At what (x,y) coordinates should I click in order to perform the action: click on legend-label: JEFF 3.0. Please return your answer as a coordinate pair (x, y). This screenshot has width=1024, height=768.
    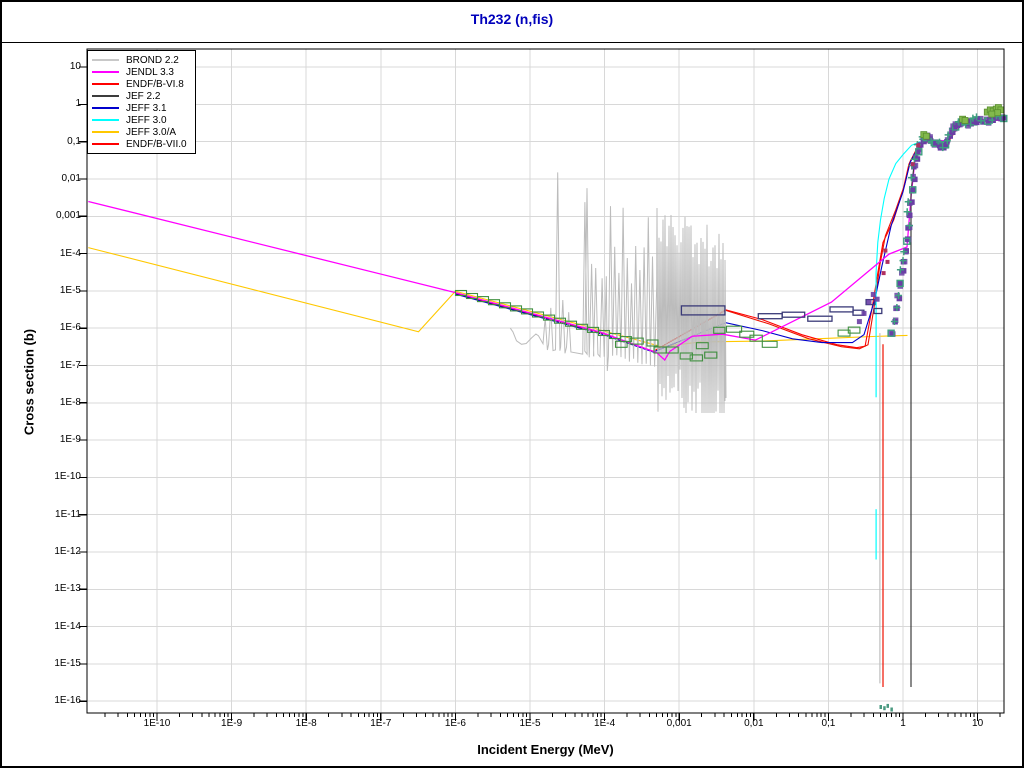
    Looking at the image, I should click on (146, 120).